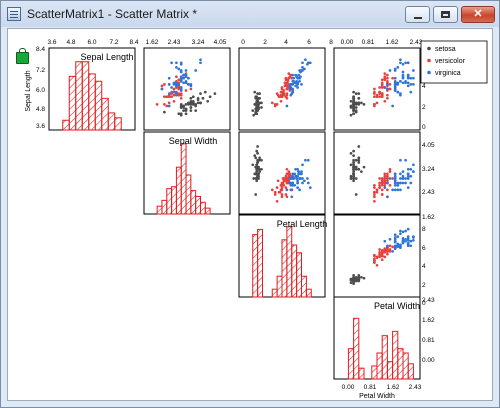 This screenshot has width=500, height=408. What do you see at coordinates (428, 320) in the screenshot?
I see `right-tick-label: 1.62` at bounding box center [428, 320].